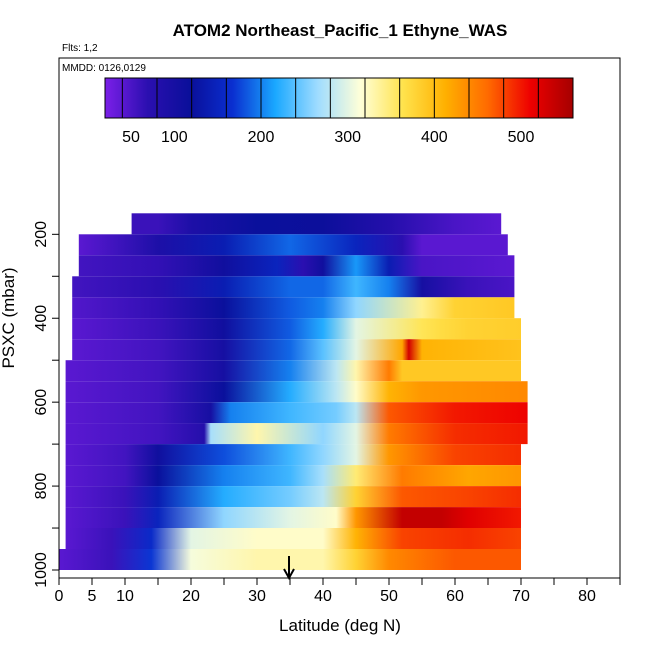  I want to click on x-tick-label: 30, so click(257, 596).